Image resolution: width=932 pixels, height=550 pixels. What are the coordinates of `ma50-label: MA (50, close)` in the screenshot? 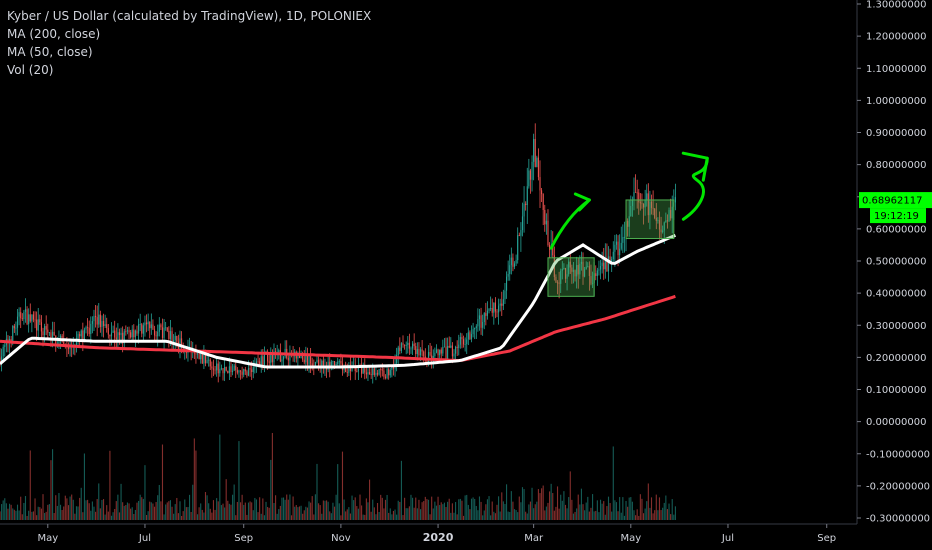 It's located at (50, 52).